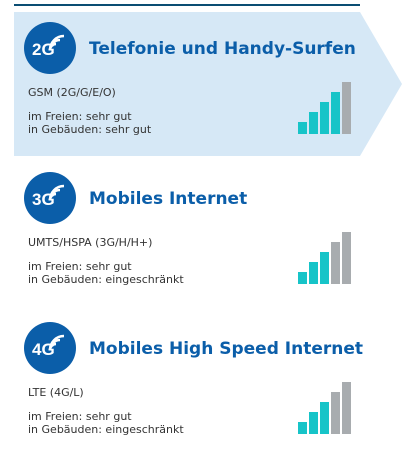 The height and width of the screenshot is (464, 402). Describe the element at coordinates (43, 199) in the screenshot. I see `generation-label: 3G` at that location.